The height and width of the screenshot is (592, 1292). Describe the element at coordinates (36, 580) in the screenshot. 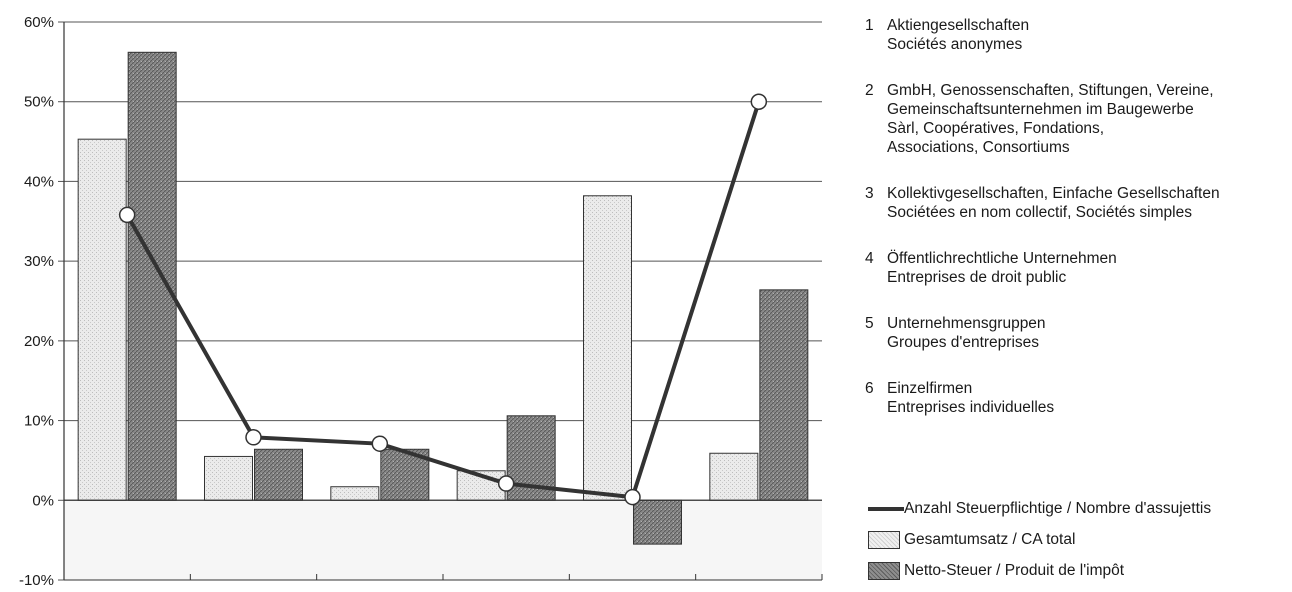

I see `y-tick-label: -10%` at that location.